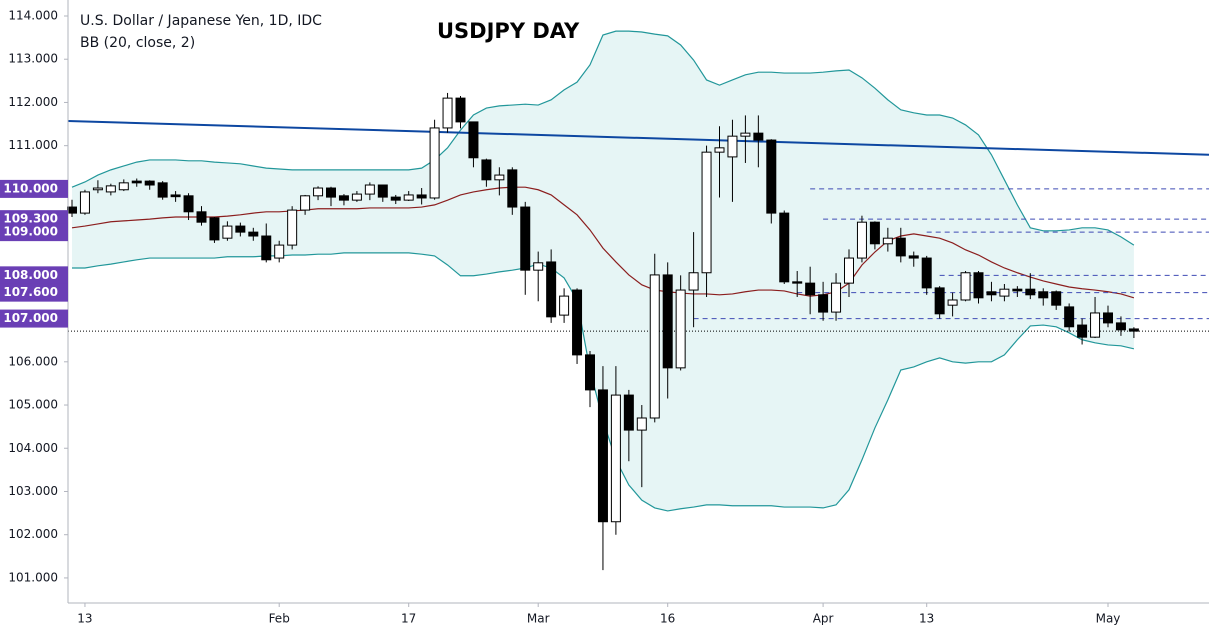  What do you see at coordinates (823, 619) in the screenshot?
I see `x-tick-label: Apr` at bounding box center [823, 619].